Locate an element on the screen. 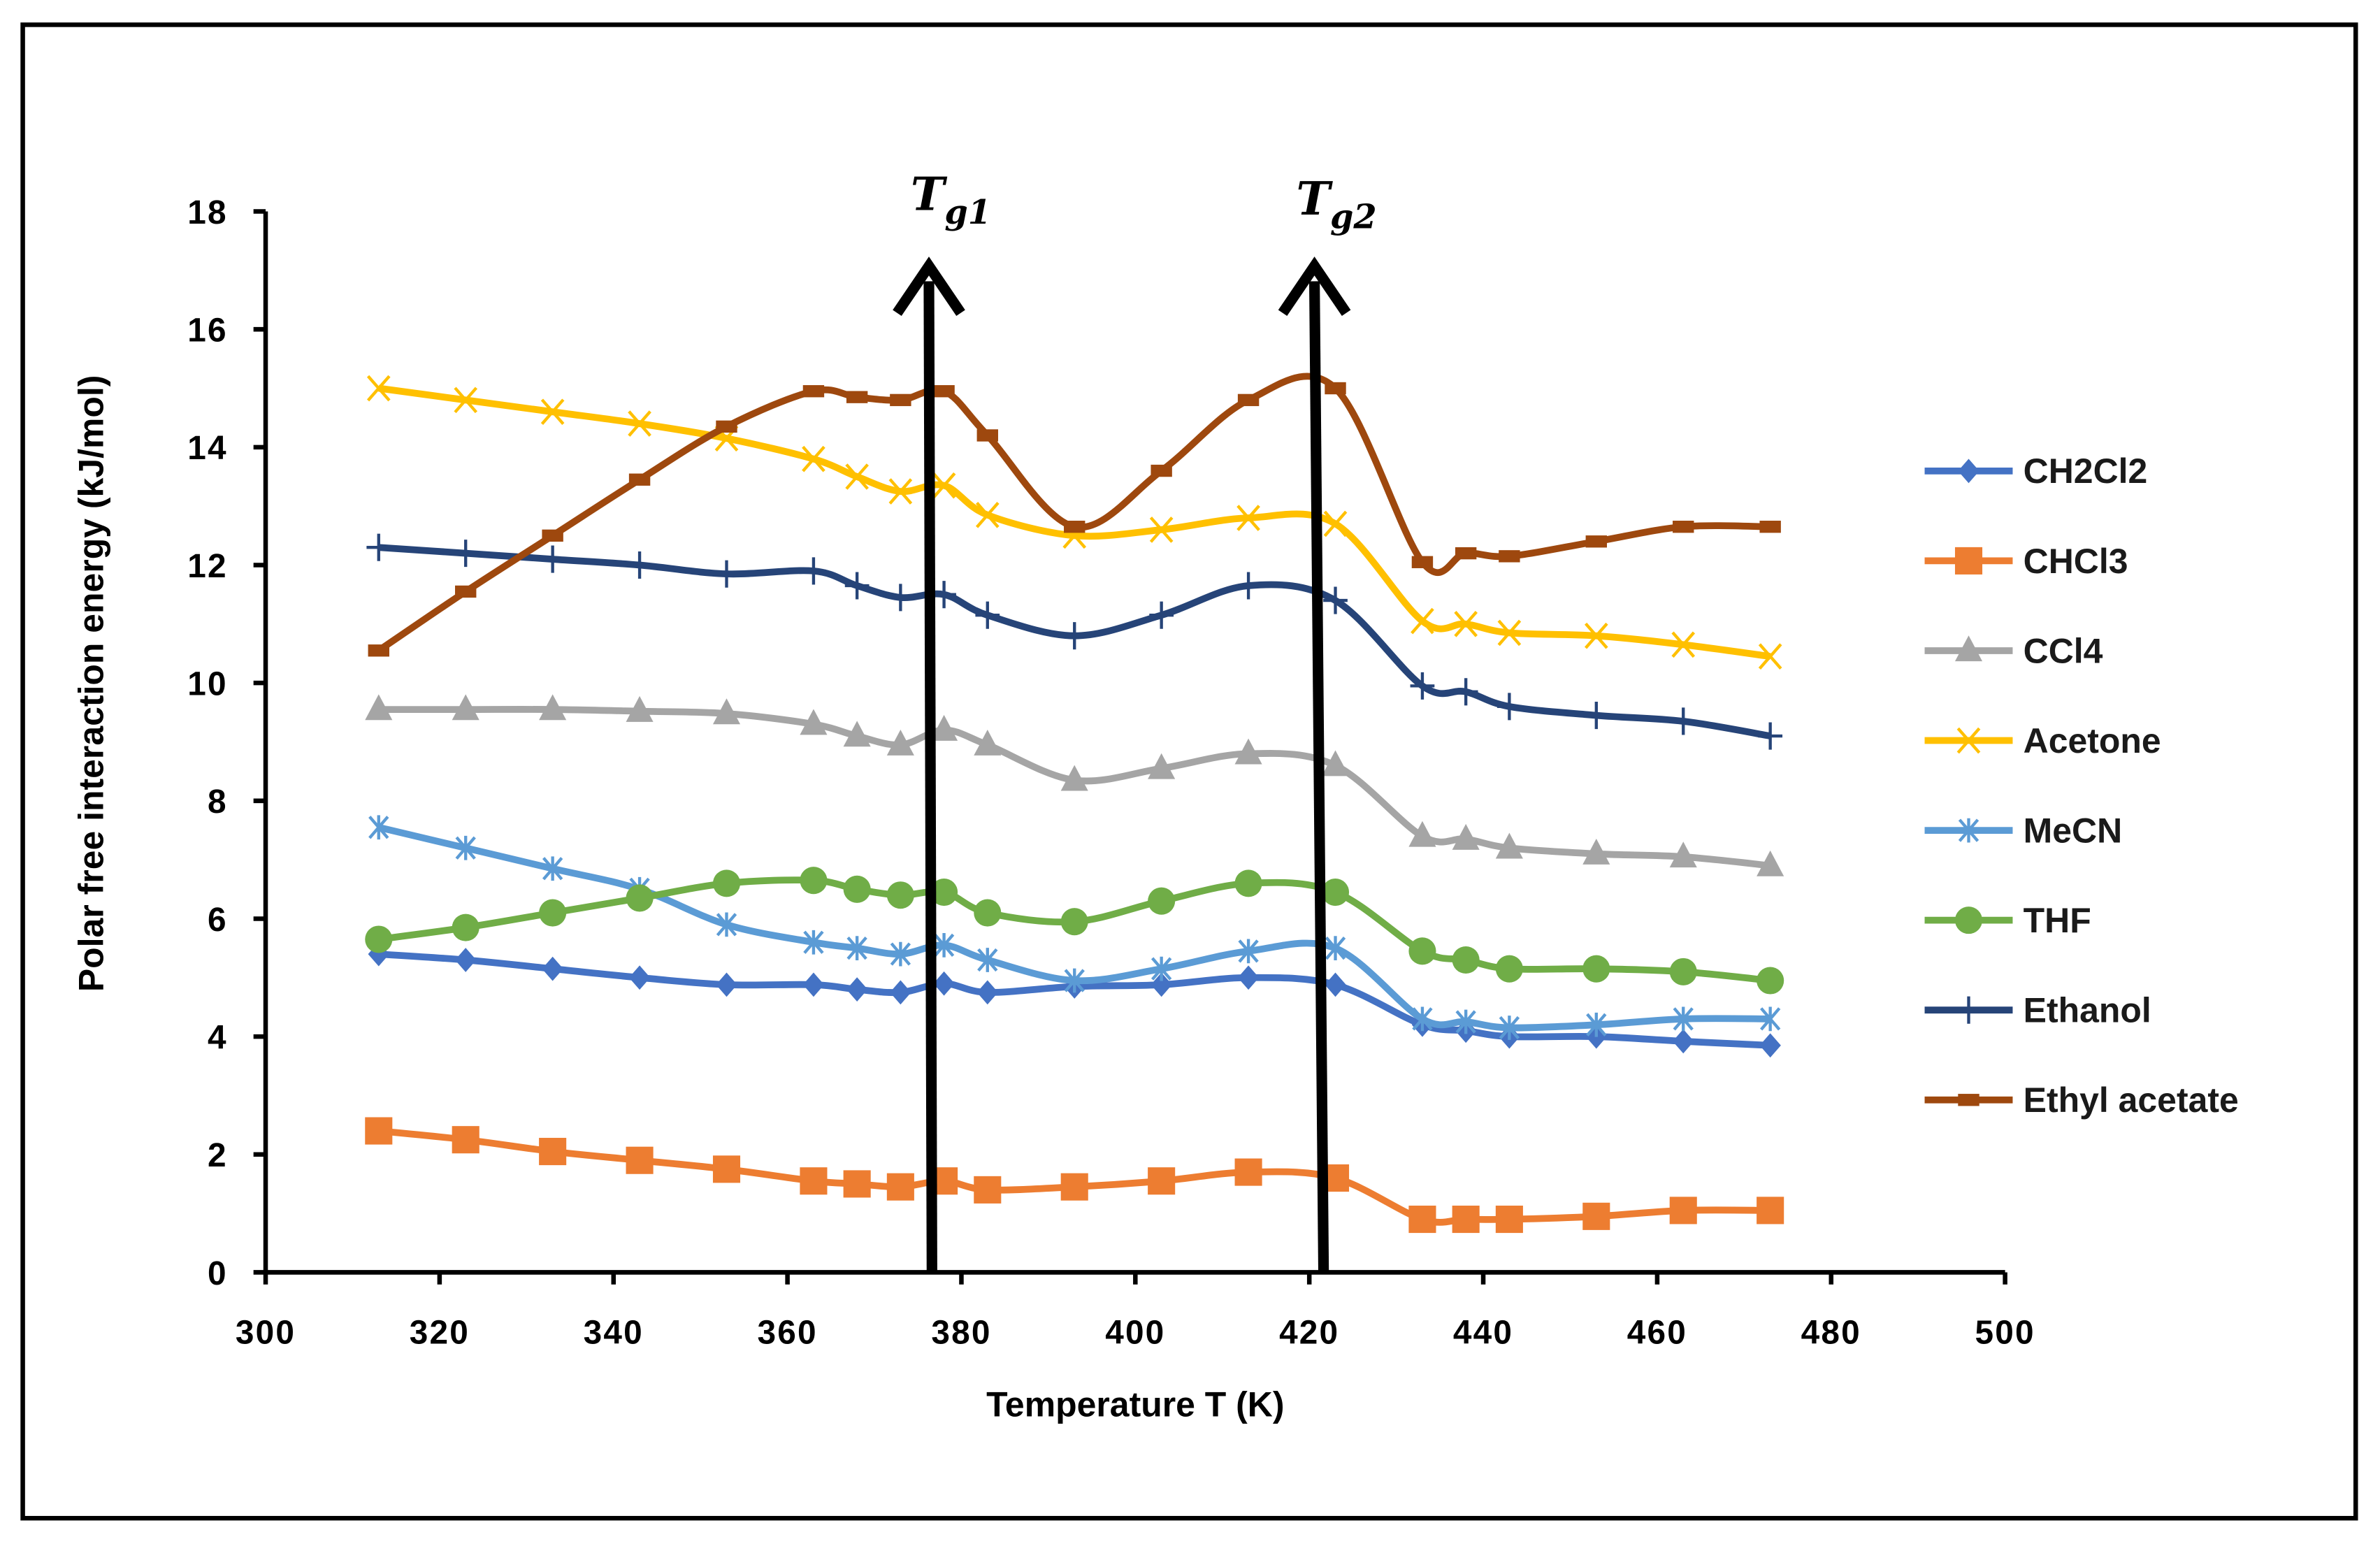 Image resolution: width=2380 pixels, height=1546 pixels. y-tick-label: 8 is located at coordinates (218, 802).